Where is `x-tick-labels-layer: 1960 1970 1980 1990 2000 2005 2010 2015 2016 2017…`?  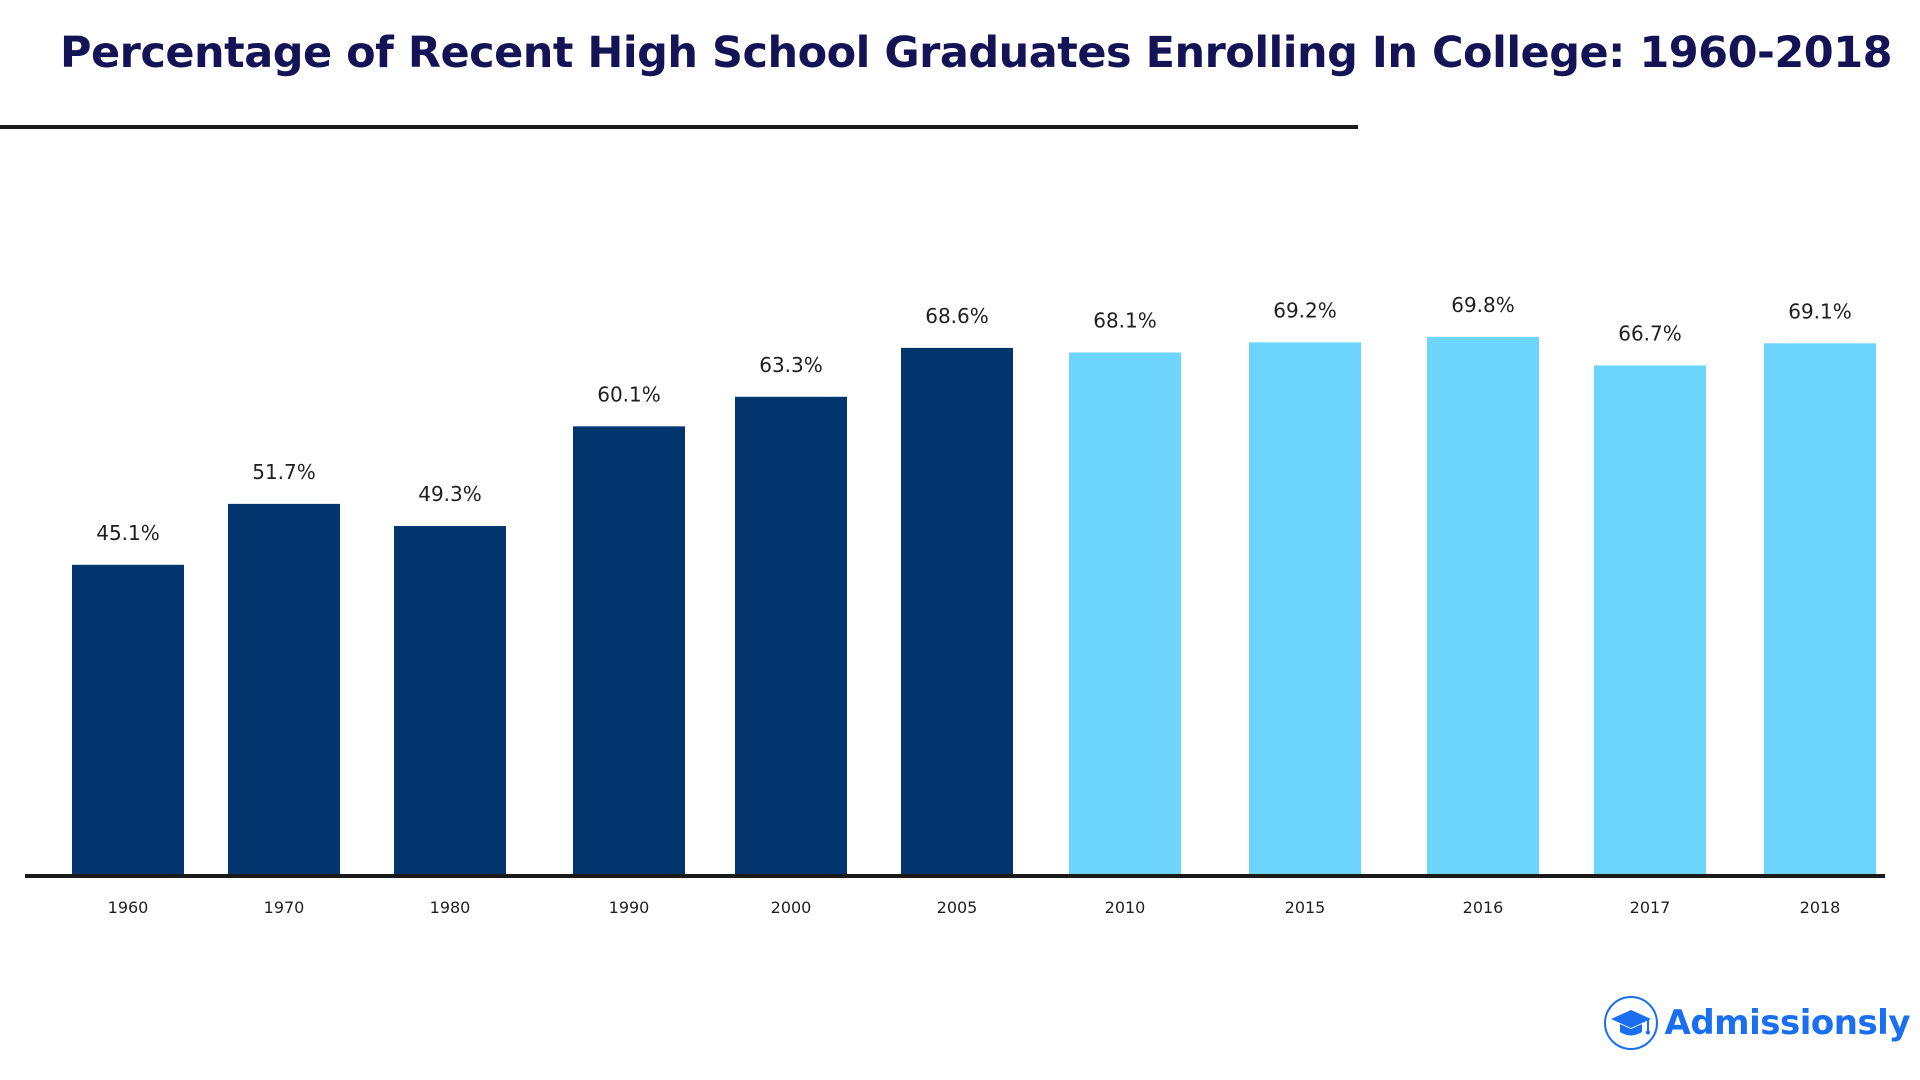
x-tick-labels-layer: 1960 1970 1980 1990 2000 2005 2010 2015 2016 2017… is located at coordinates (974, 907).